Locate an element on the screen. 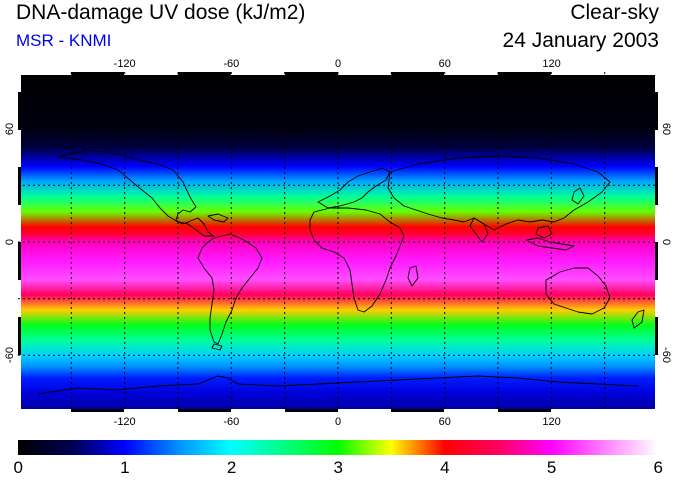 The height and width of the screenshot is (480, 678). coastline-tierra-del-fuego is located at coordinates (217, 347).